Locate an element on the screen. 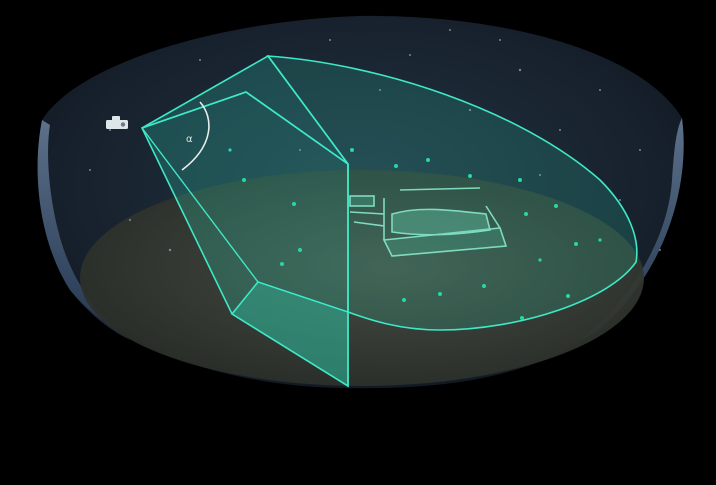  fov-angle-arc is located at coordinates (195, 136).